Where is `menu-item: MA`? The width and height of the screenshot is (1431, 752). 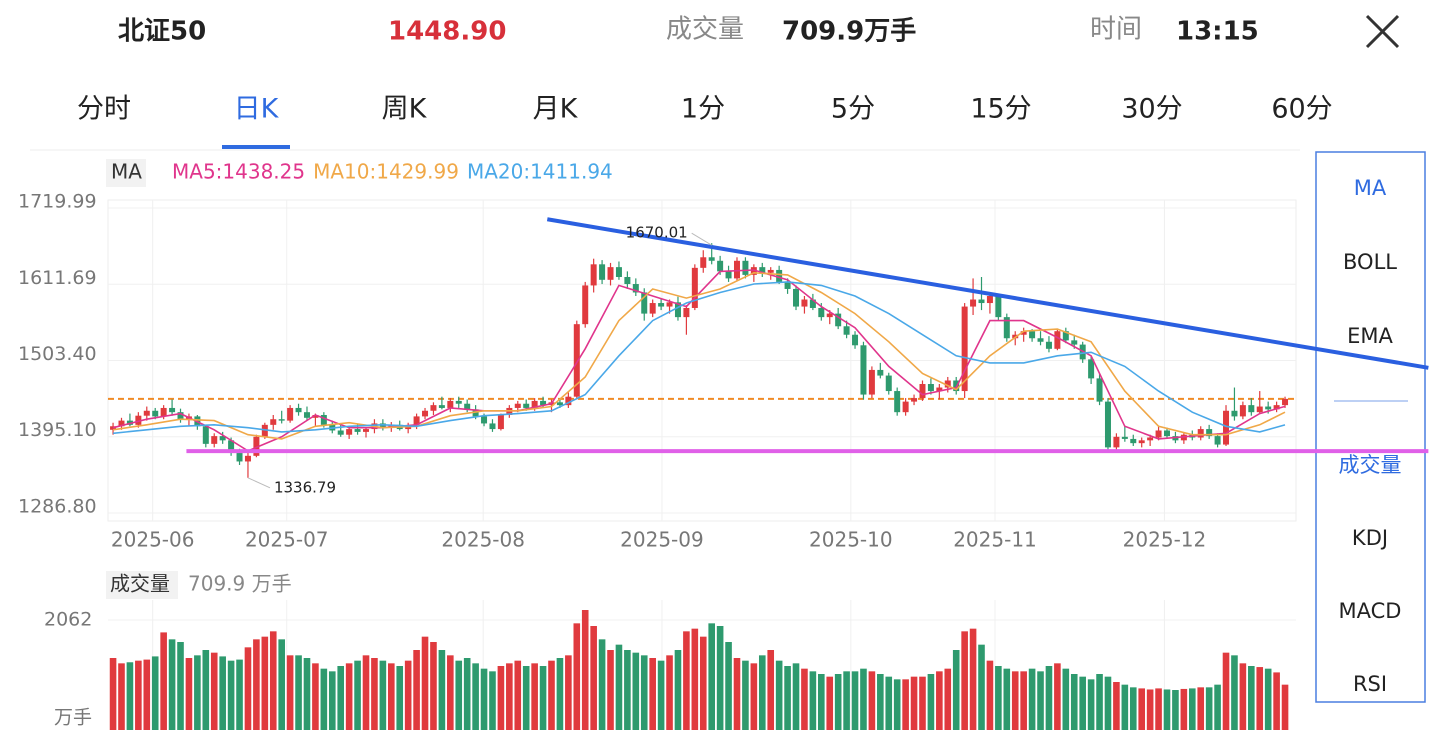 menu-item: MA is located at coordinates (1370, 188).